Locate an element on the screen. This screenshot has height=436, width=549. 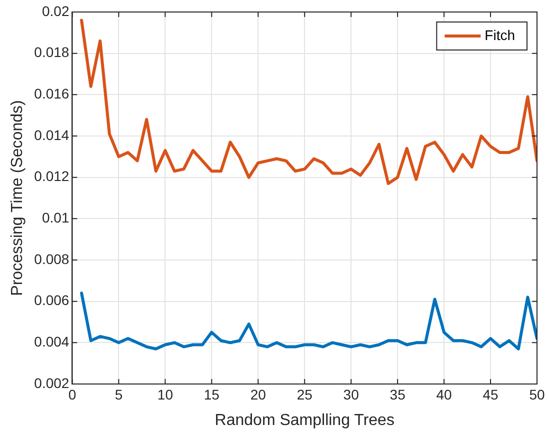
x-tick-label: 5 is located at coordinates (118, 394).